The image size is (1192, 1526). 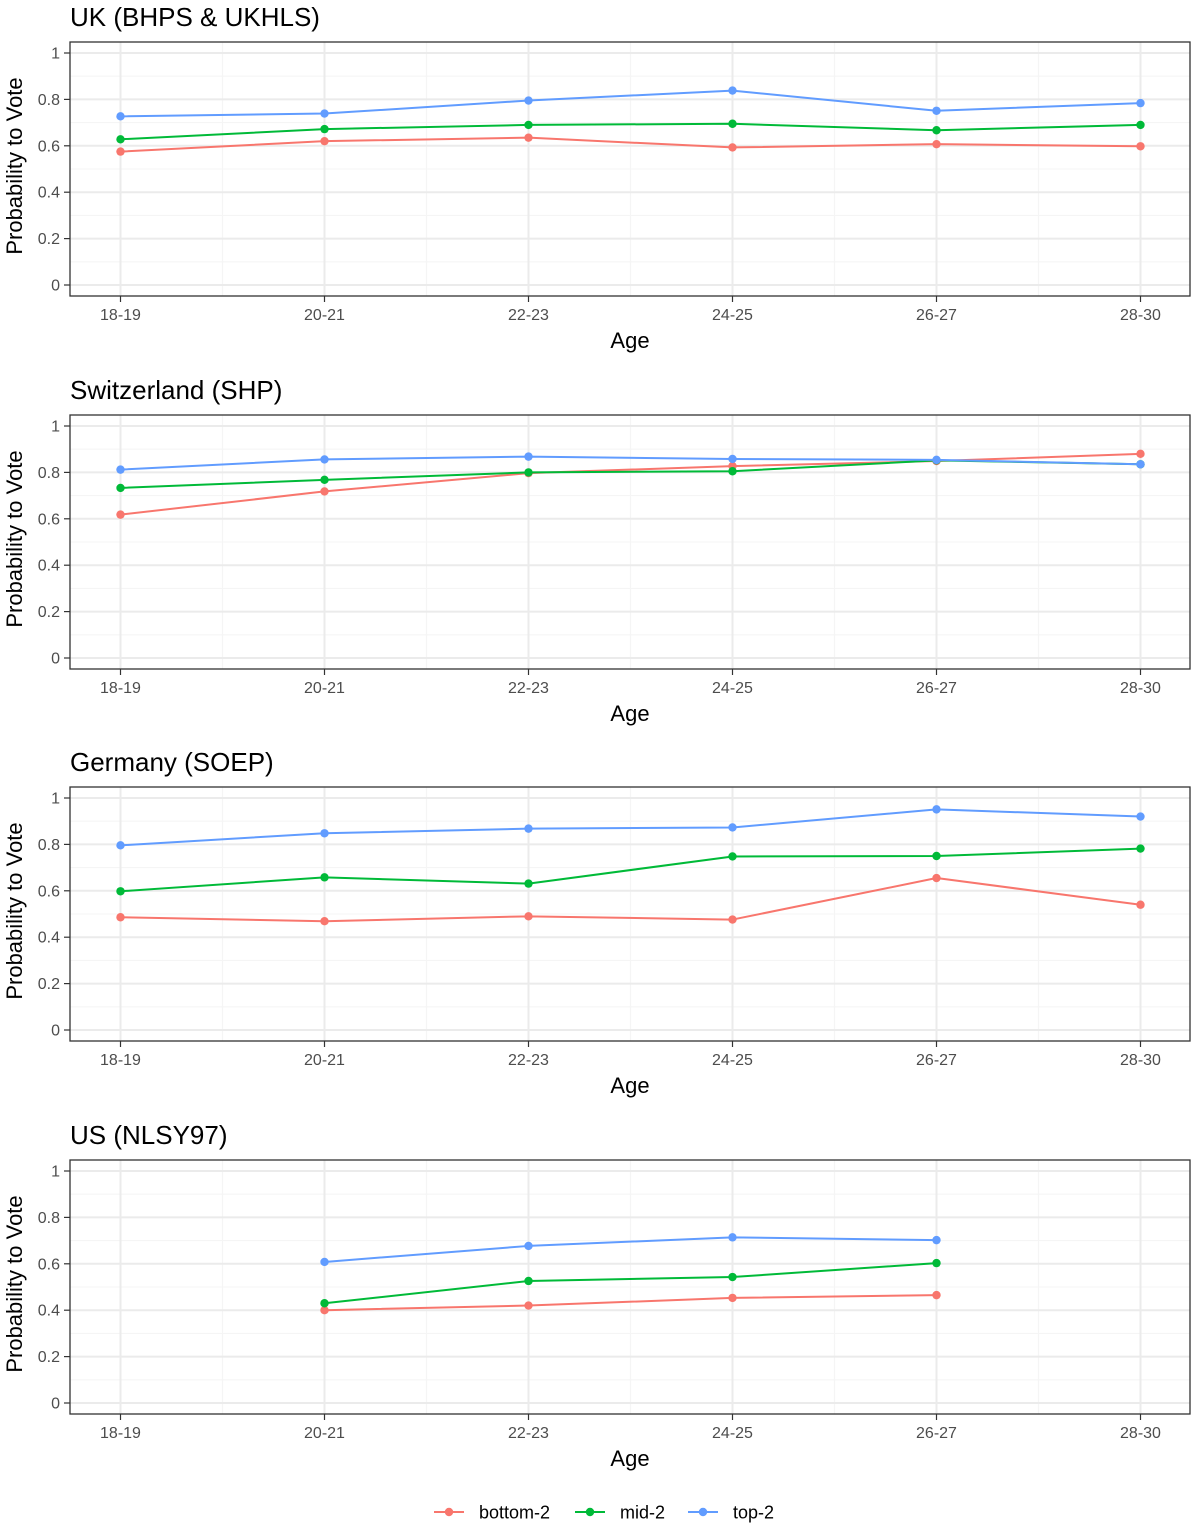 What do you see at coordinates (492, 1513) in the screenshot?
I see `legend-item-bottom-2: bottom-2` at bounding box center [492, 1513].